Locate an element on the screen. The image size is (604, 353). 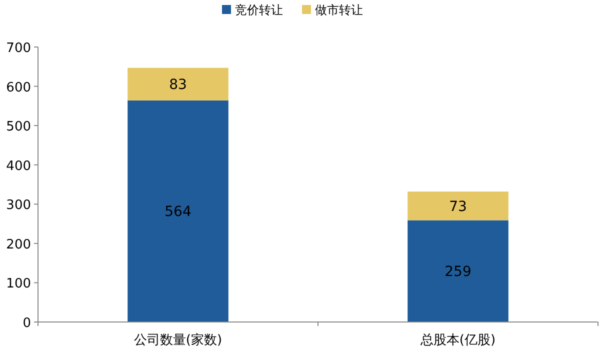
x-tick-label: 总股本(亿股) is located at coordinates (457, 340).